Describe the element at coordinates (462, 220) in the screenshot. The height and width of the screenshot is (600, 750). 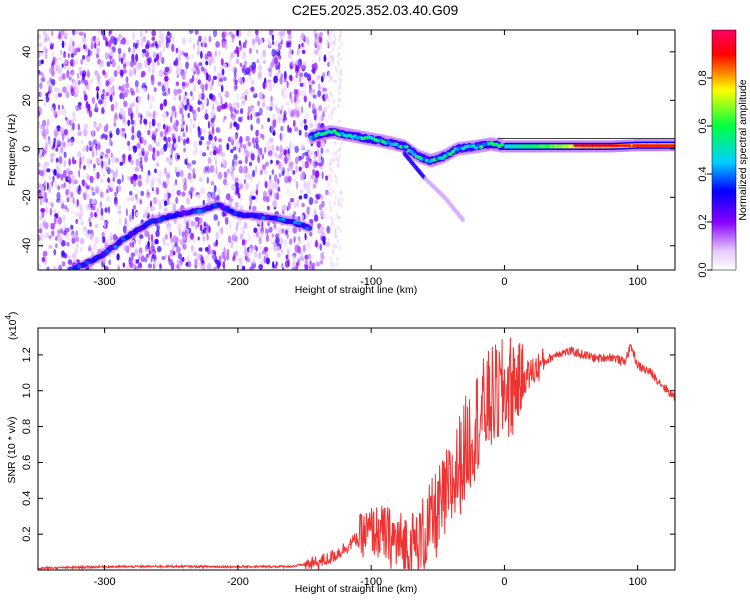
I see `branch-track-cell` at that location.